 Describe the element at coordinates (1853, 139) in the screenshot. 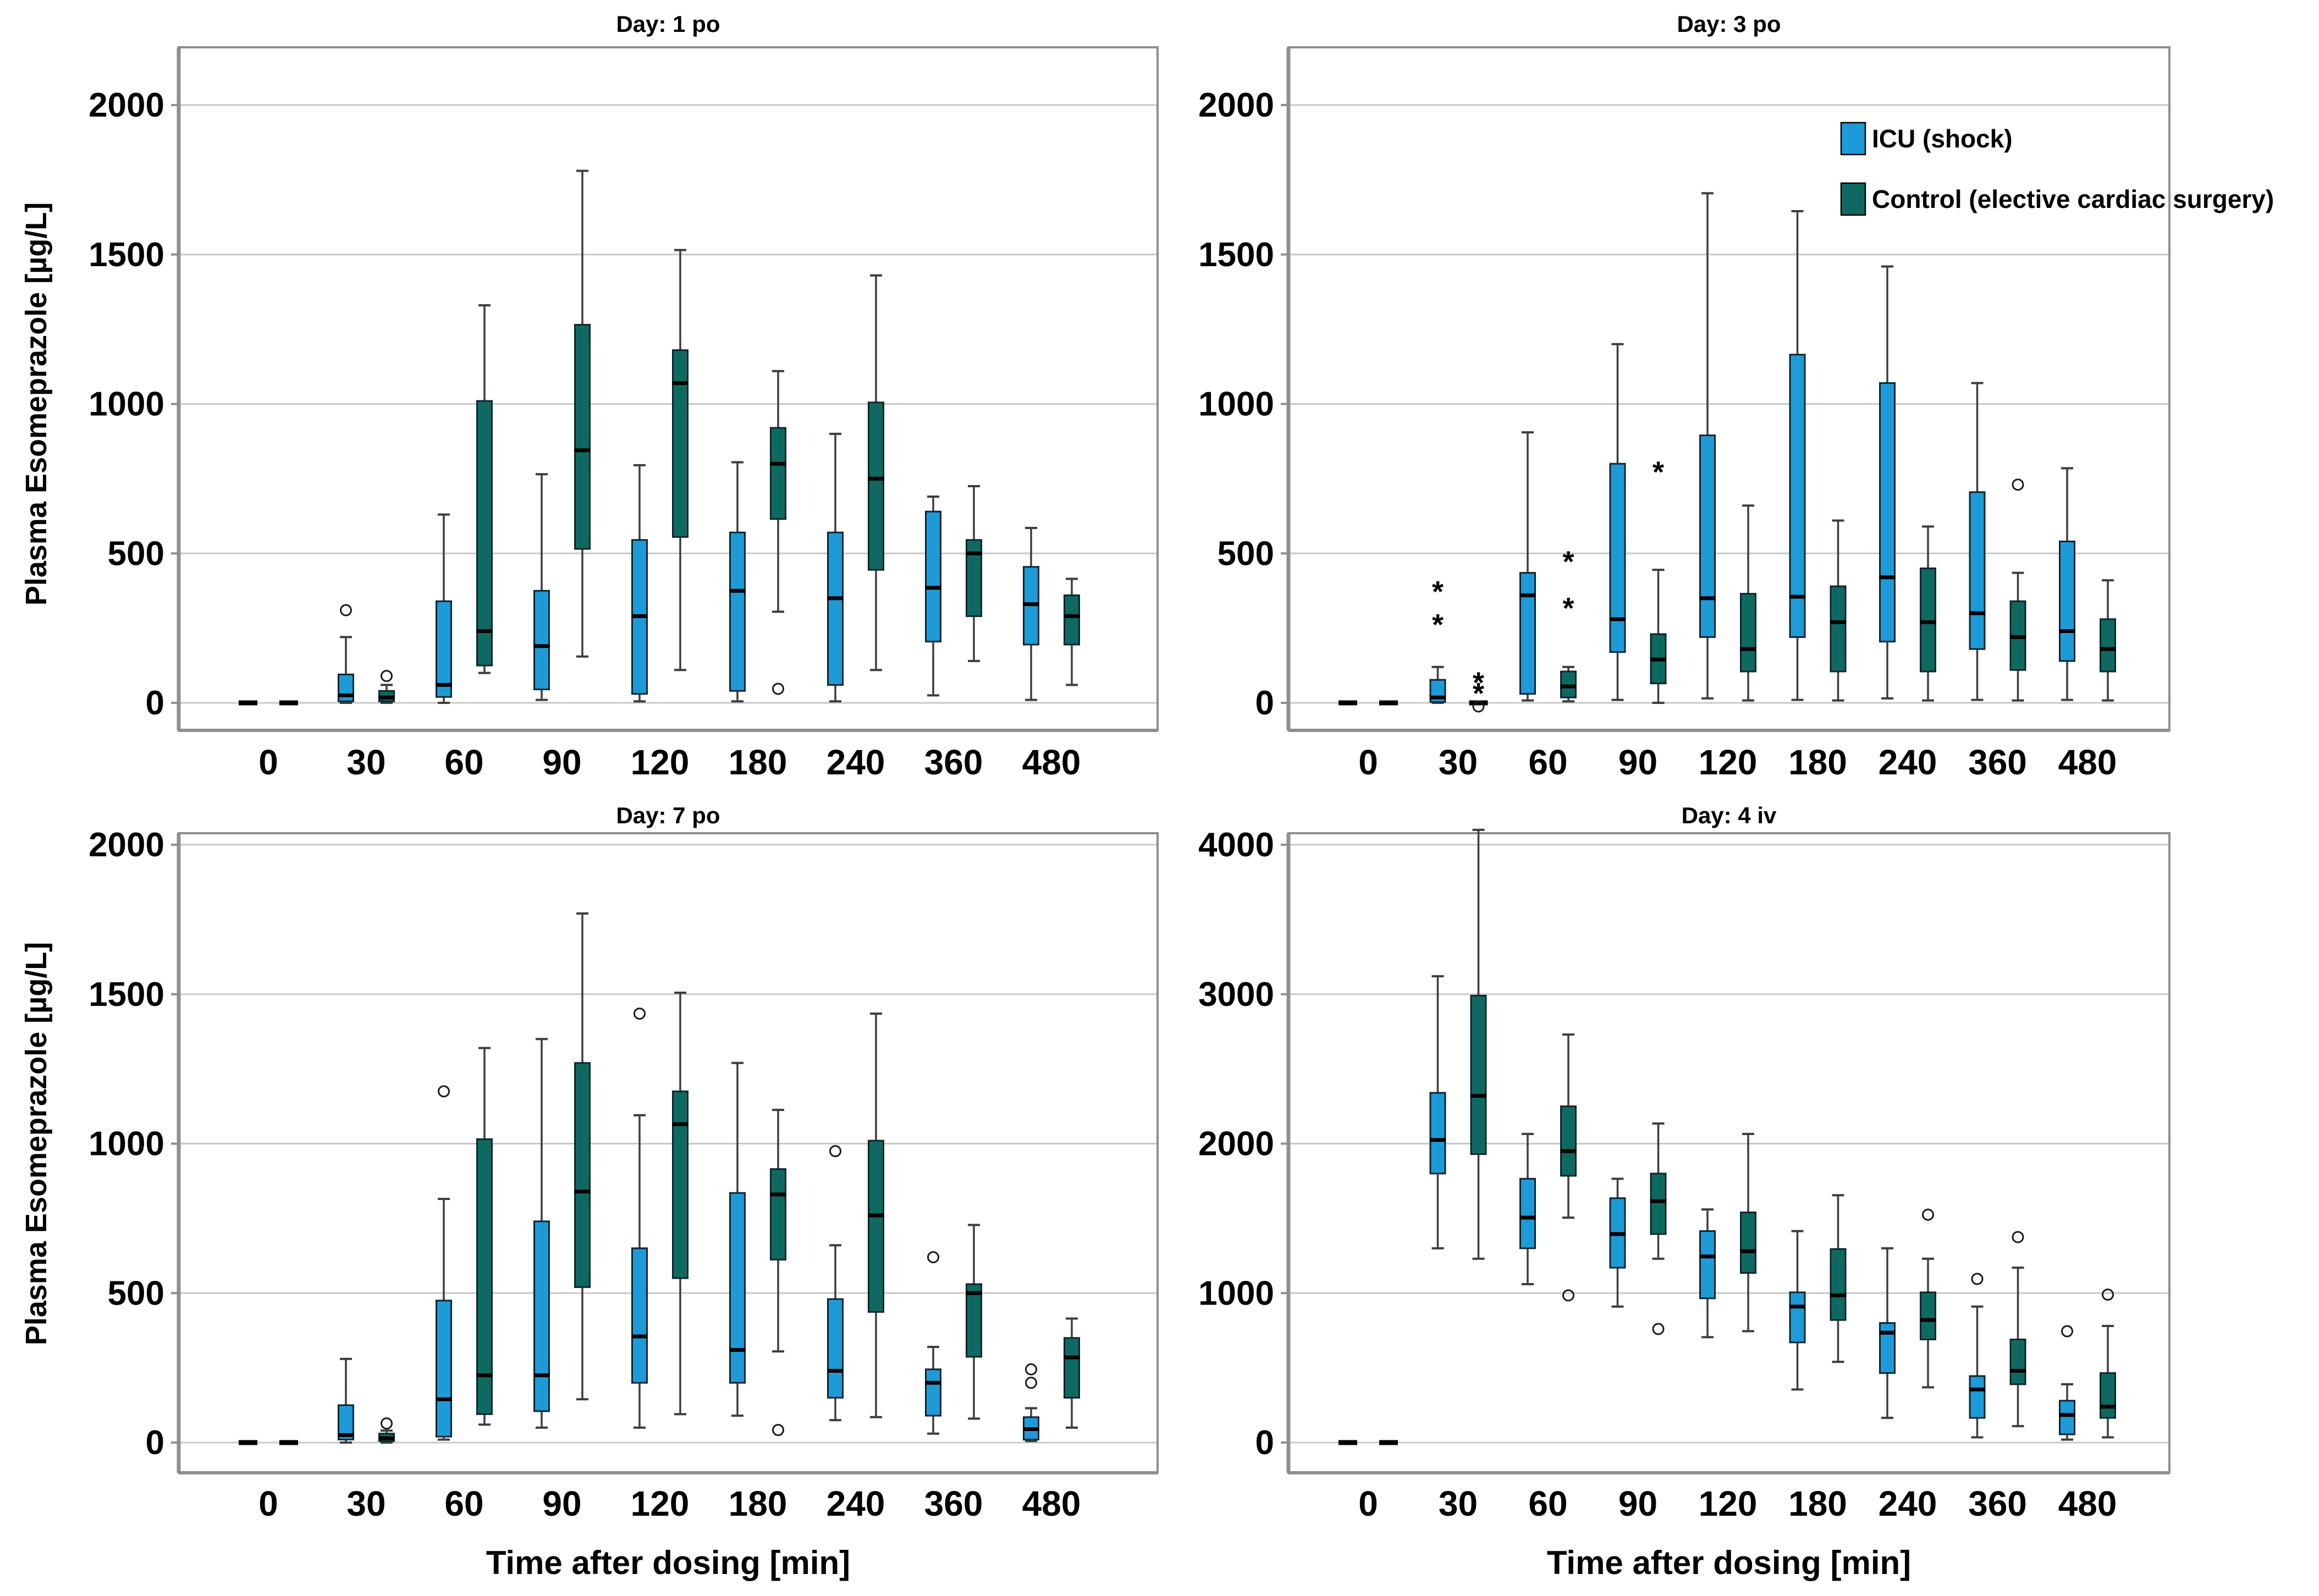

I see `legend-swatch-icu-shock` at that location.